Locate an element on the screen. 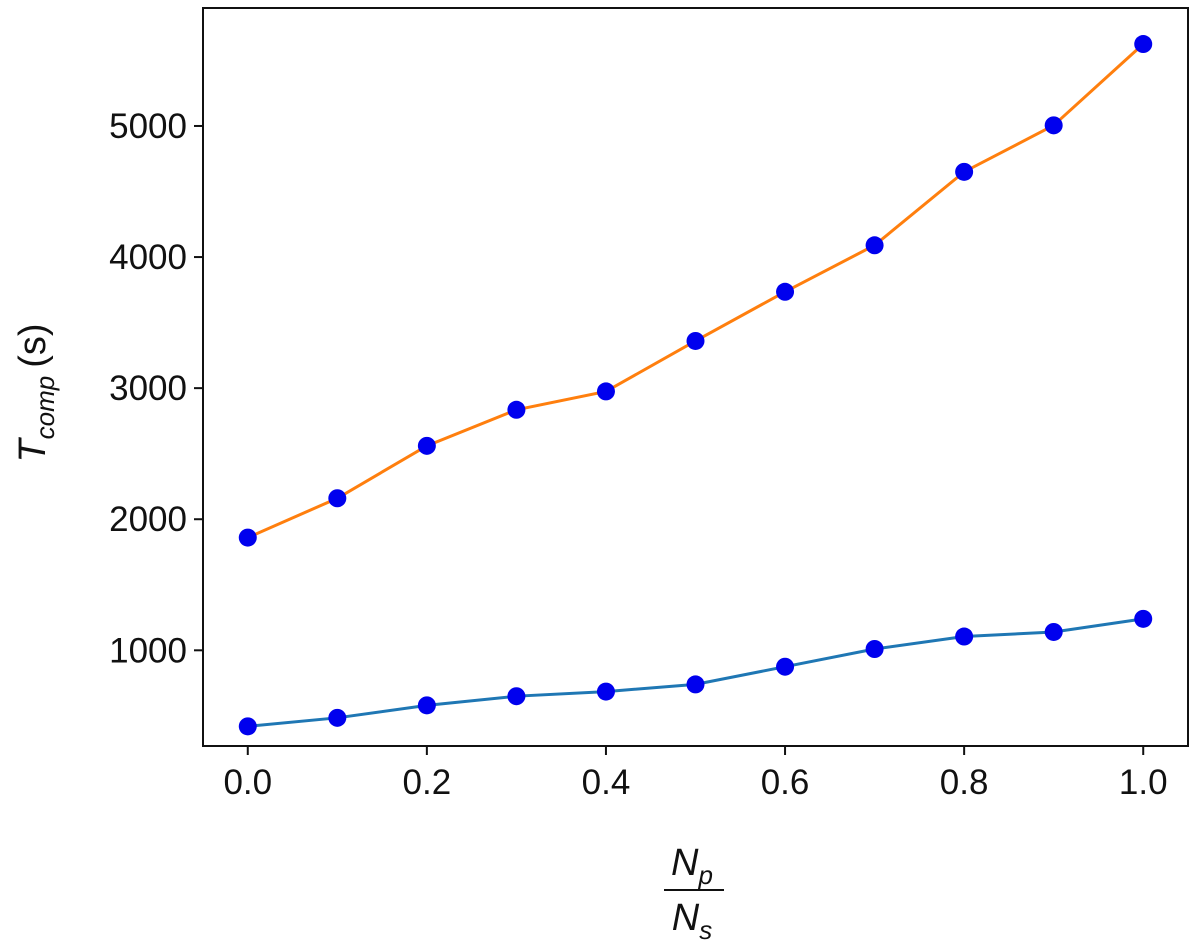 Image resolution: width=1200 pixels, height=952 pixels. series-line is located at coordinates (695, 672).